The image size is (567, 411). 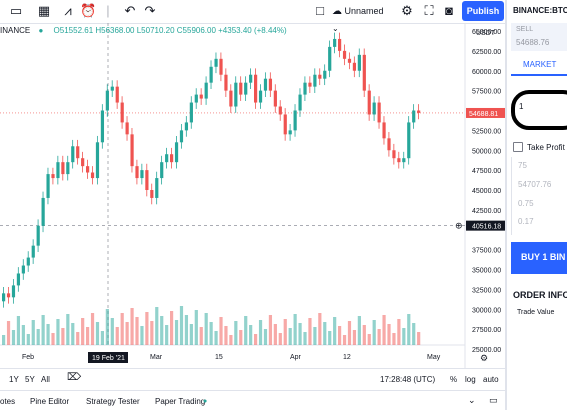 What do you see at coordinates (219, 357) in the screenshot?
I see `time-axis-tick: 15` at bounding box center [219, 357].